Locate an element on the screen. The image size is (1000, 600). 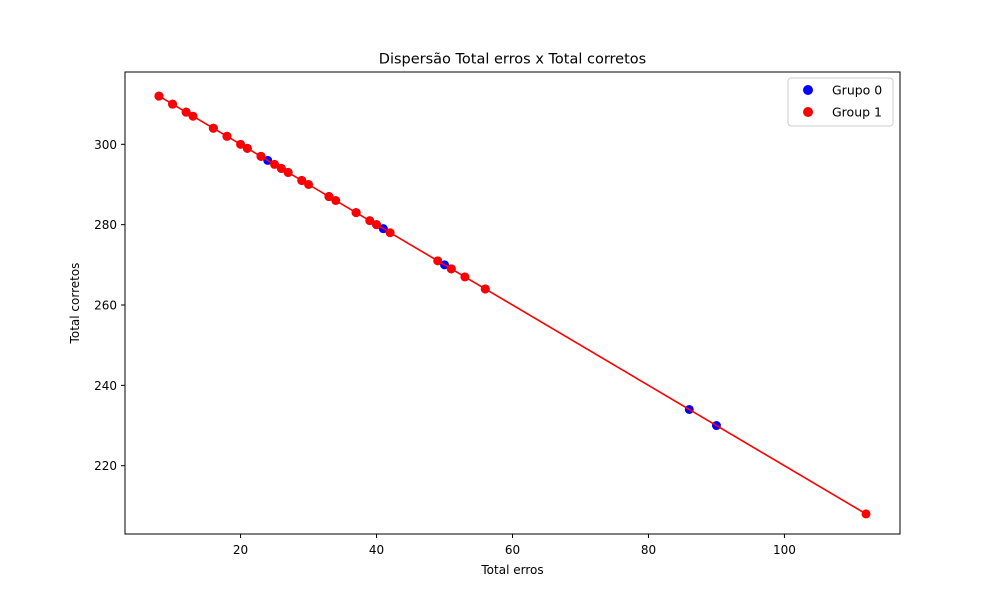
x-tick-label-80: 80 is located at coordinates (648, 550).